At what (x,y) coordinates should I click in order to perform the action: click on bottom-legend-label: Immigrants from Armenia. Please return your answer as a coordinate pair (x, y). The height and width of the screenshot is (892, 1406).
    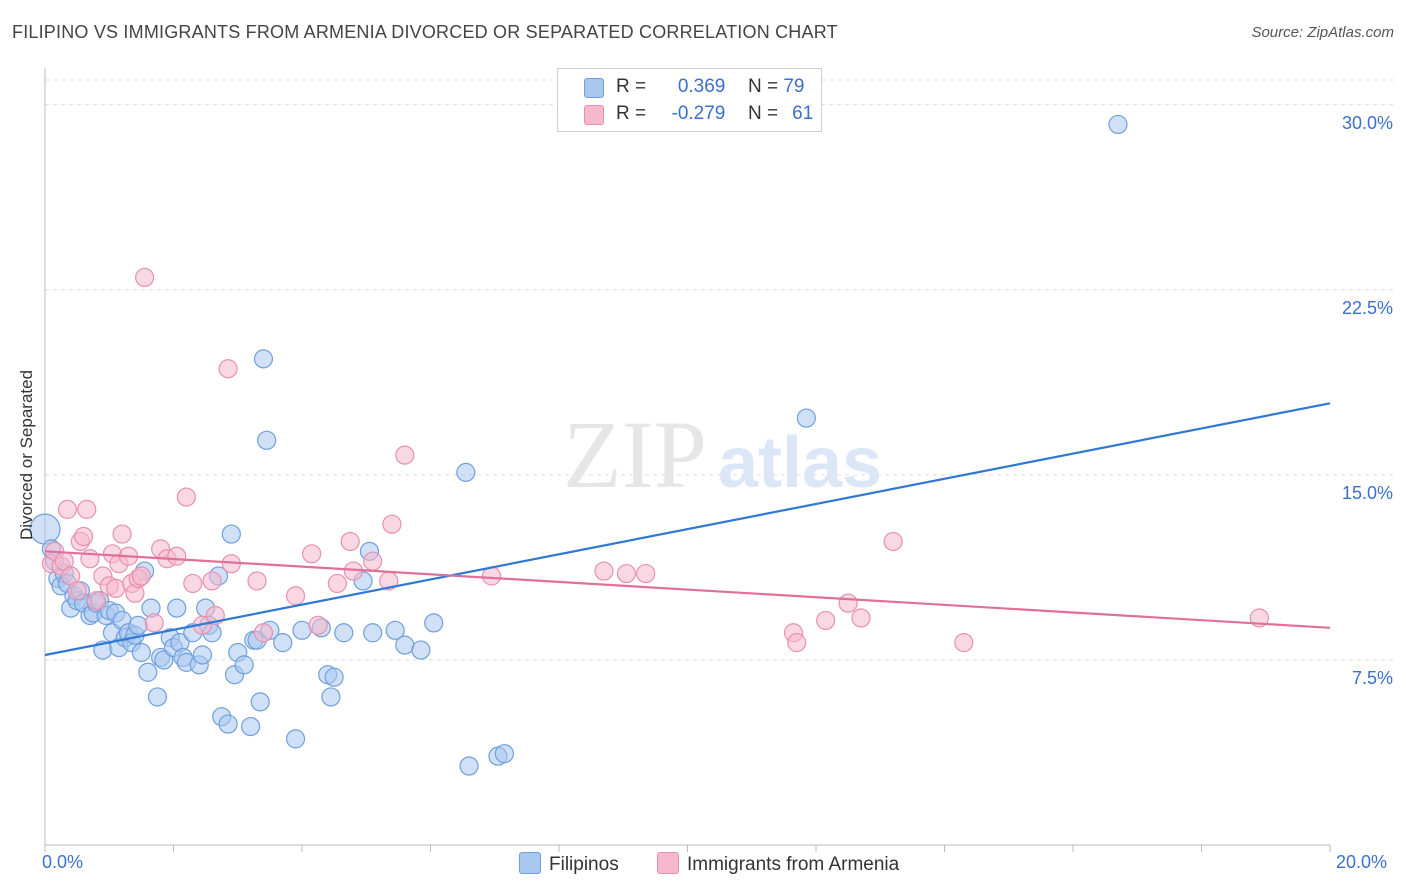
    Looking at the image, I should click on (793, 864).